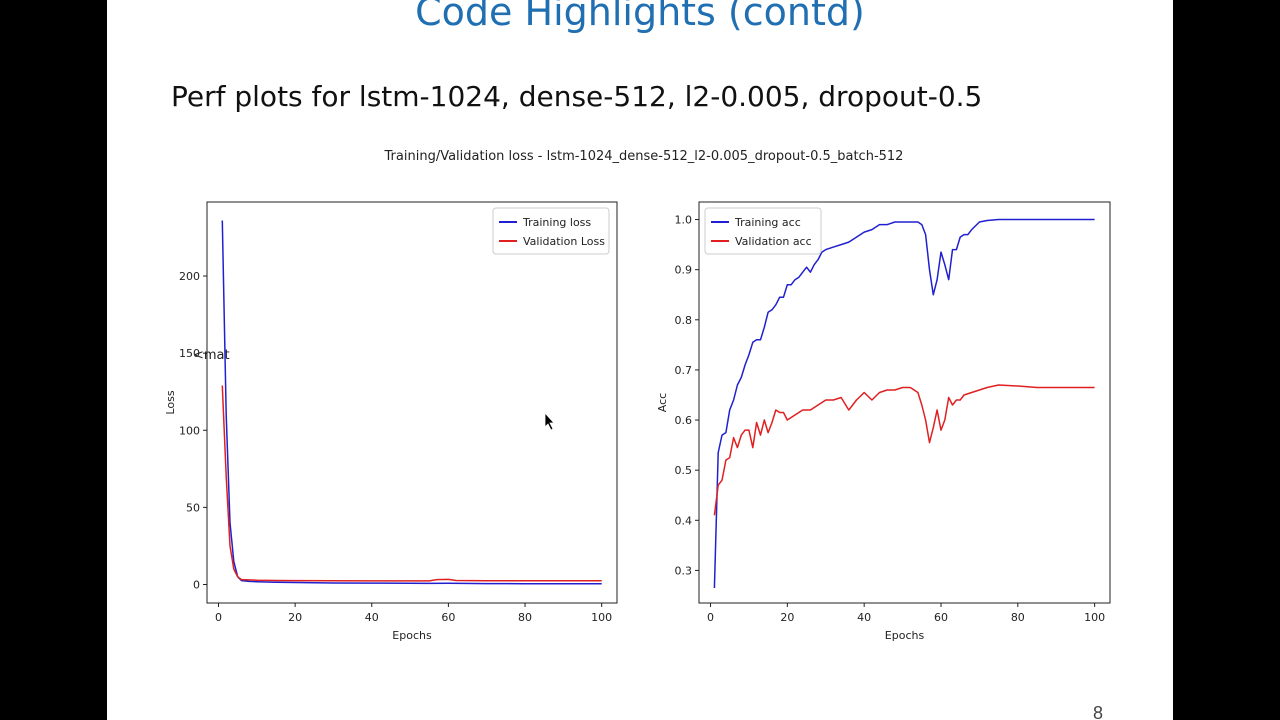 The image size is (1280, 720). What do you see at coordinates (189, 430) in the screenshot?
I see `loss-ytick-label: 100` at bounding box center [189, 430].